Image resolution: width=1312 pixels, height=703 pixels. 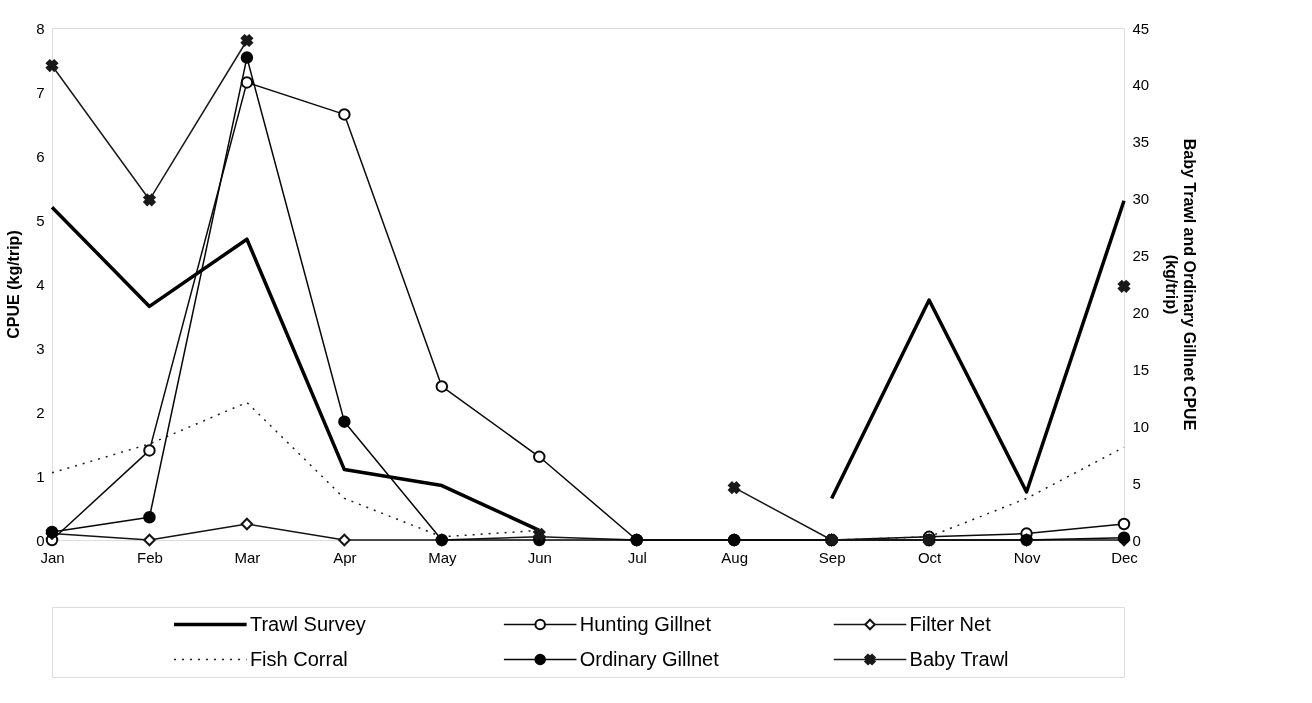 I want to click on y-tick-label: 7, so click(x=40, y=92).